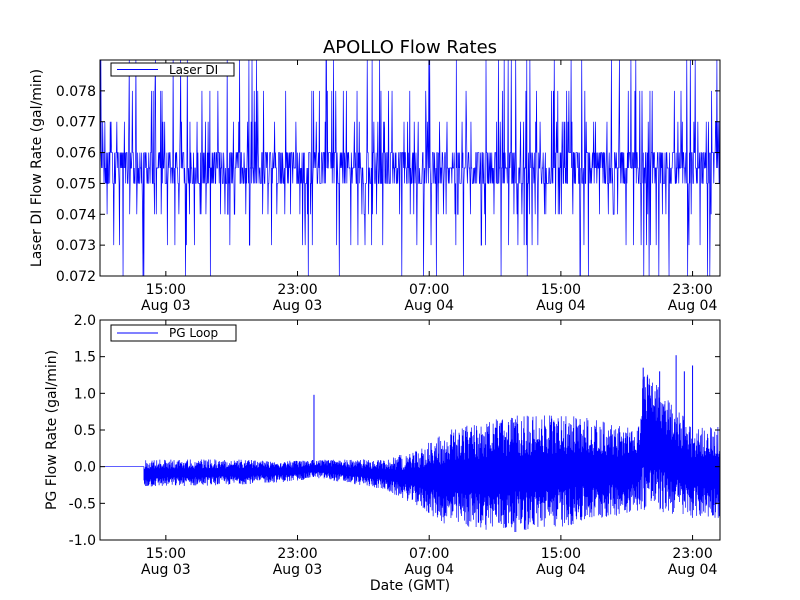 Image resolution: width=800 pixels, height=600 pixels. I want to click on bottom-ytick-label: -0.5, so click(82, 504).